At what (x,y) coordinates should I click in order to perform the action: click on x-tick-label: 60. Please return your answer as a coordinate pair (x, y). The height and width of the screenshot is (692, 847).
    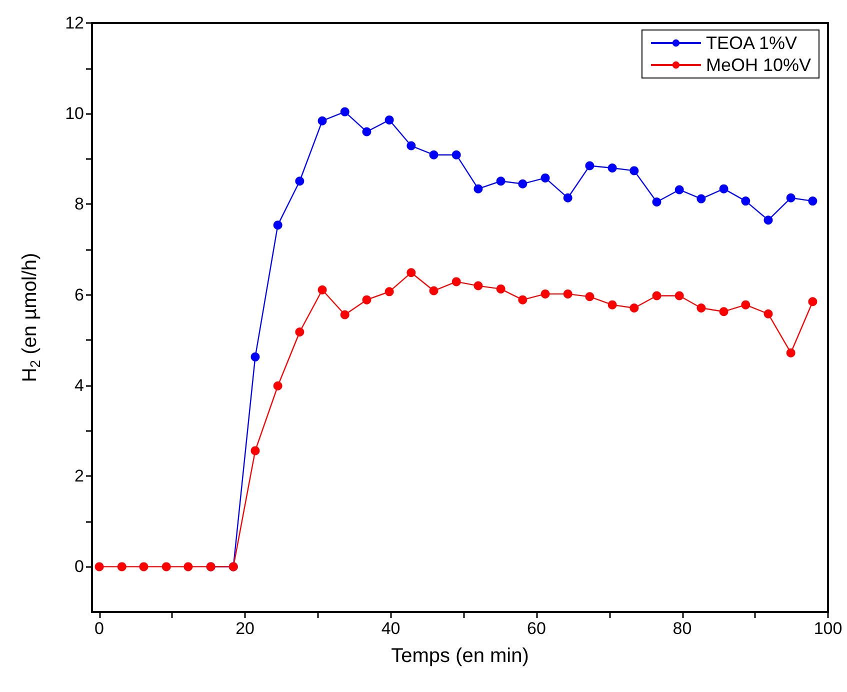
    Looking at the image, I should click on (536, 628).